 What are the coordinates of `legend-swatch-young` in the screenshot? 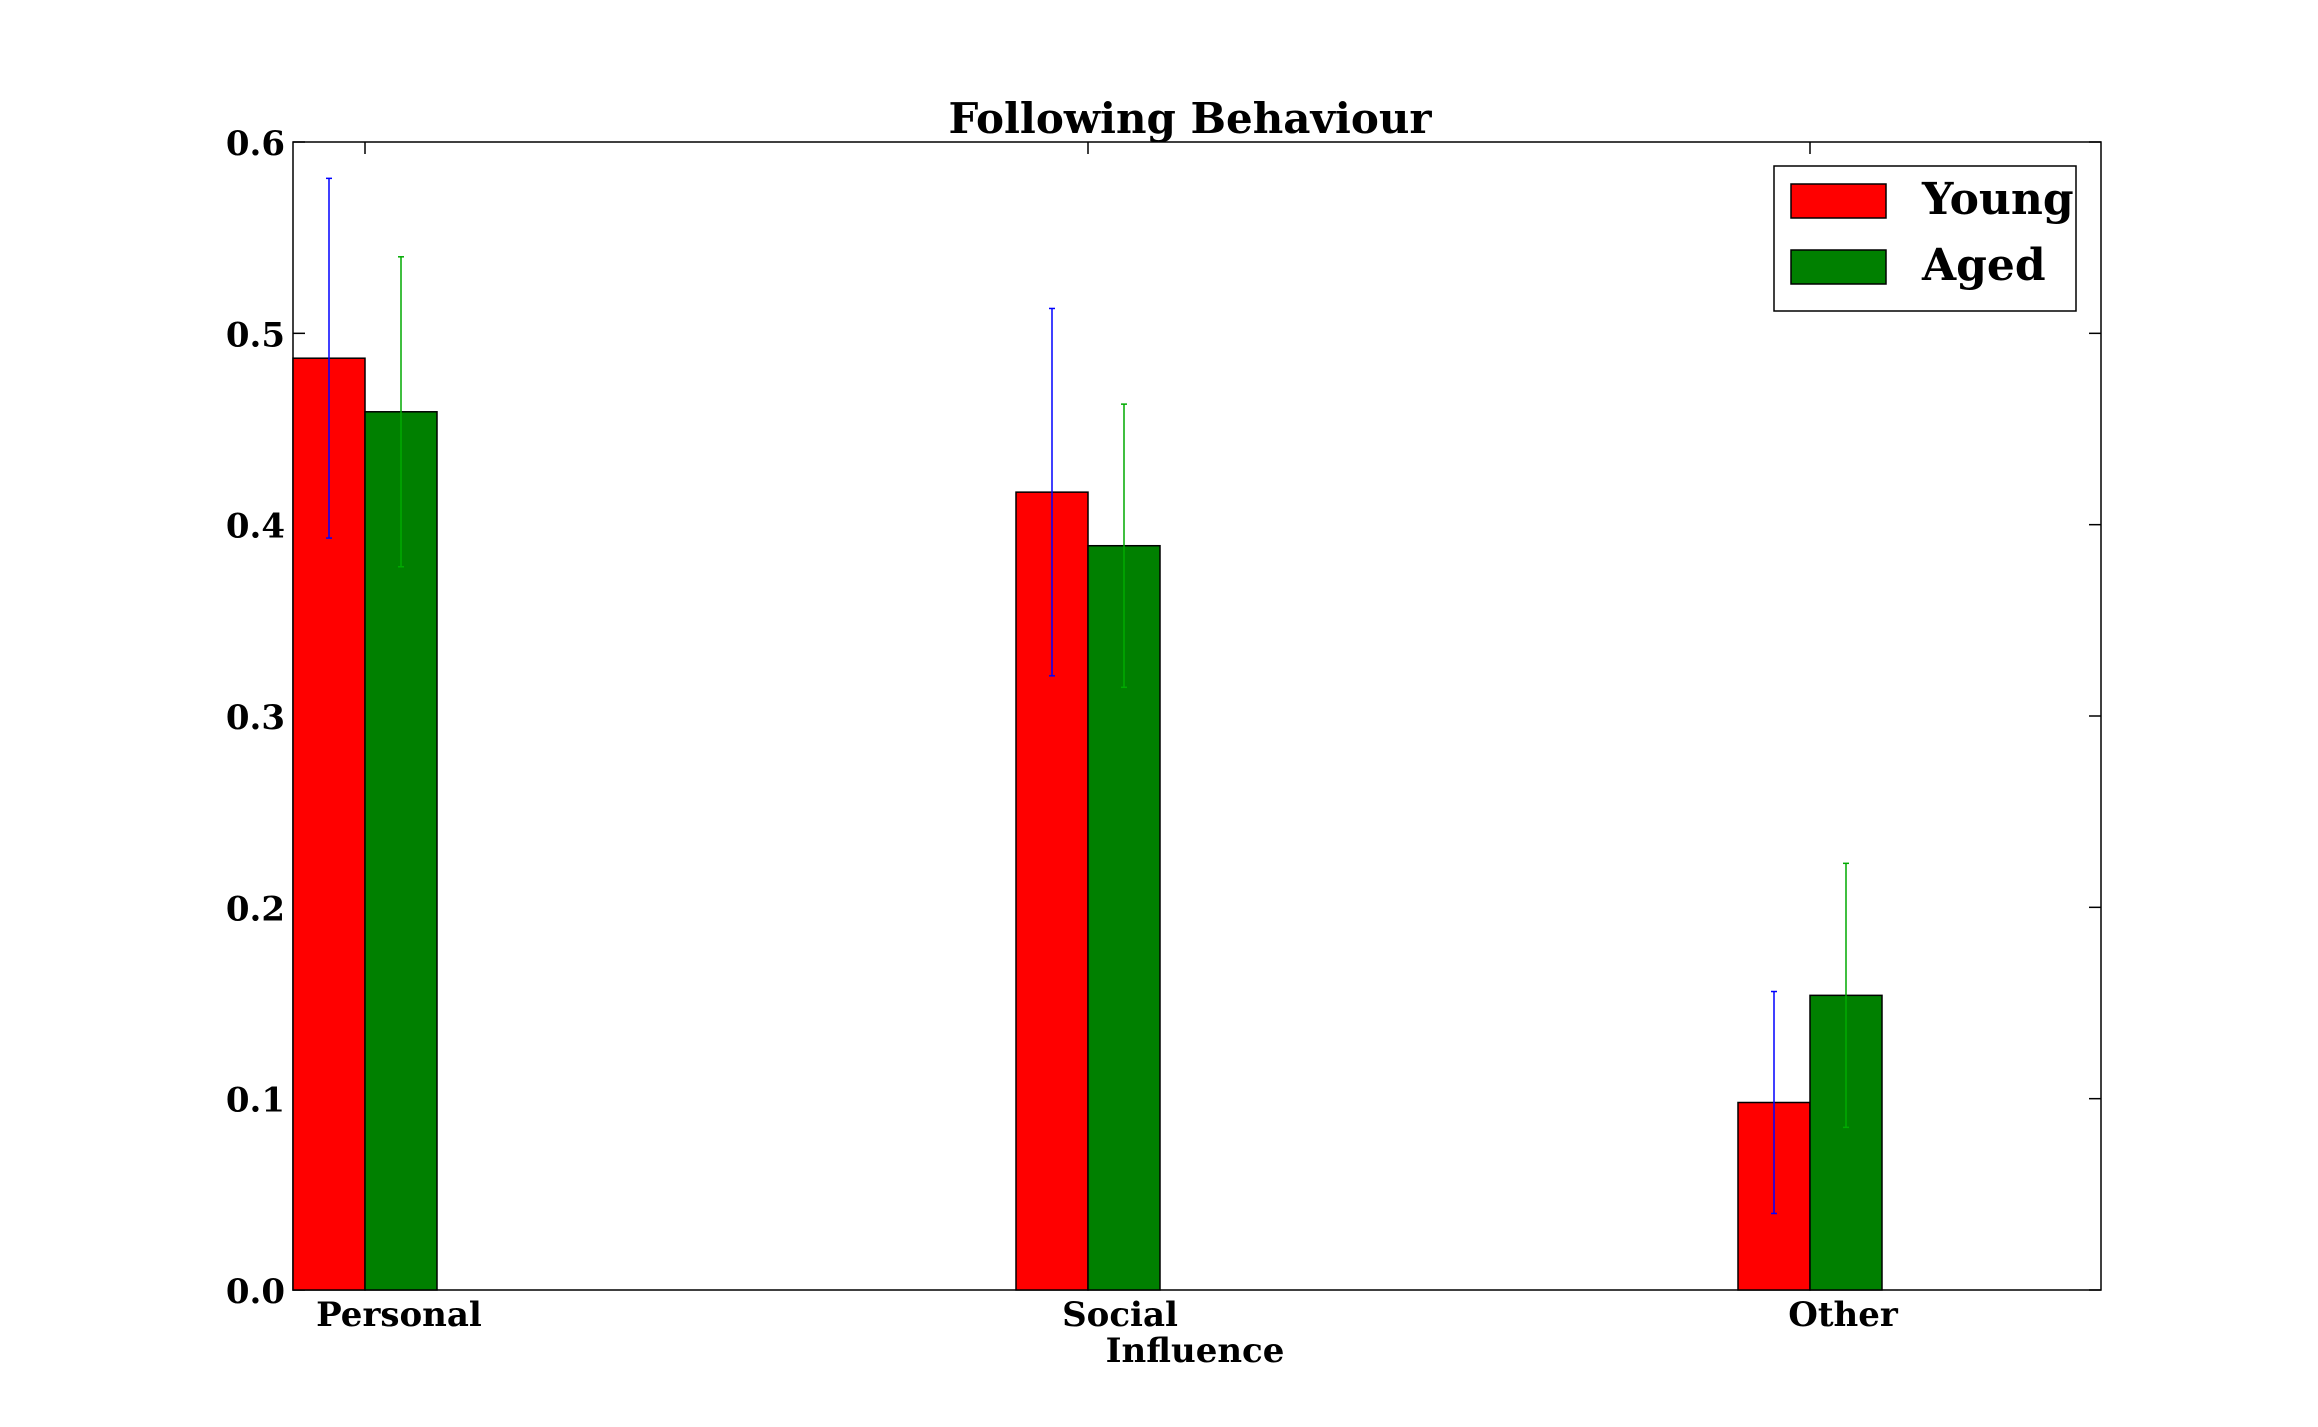 It's located at (1838, 201).